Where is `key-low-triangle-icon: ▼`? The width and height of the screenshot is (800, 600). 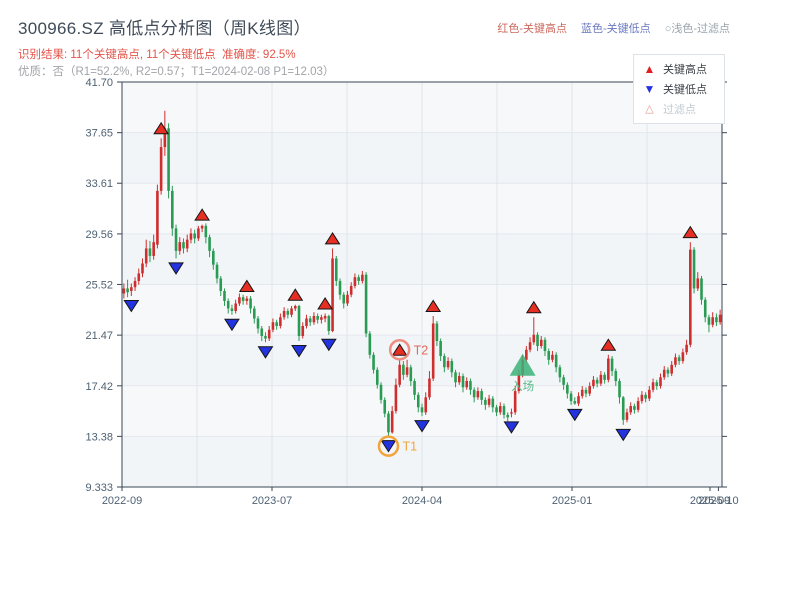
key-low-triangle-icon: ▼ is located at coordinates (649, 89).